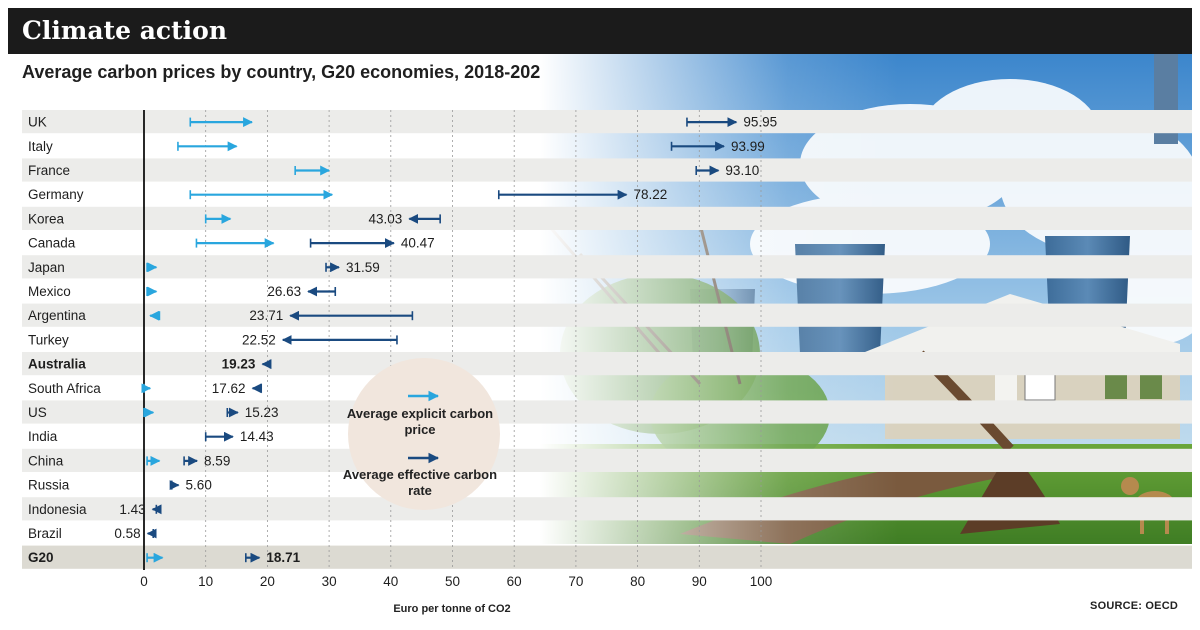 This screenshot has height=630, width=1200. I want to click on country-label: Brazil, so click(45, 533).